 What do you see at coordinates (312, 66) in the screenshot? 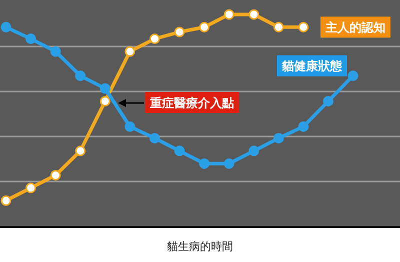
I see `series-label: 貓健康狀態` at bounding box center [312, 66].